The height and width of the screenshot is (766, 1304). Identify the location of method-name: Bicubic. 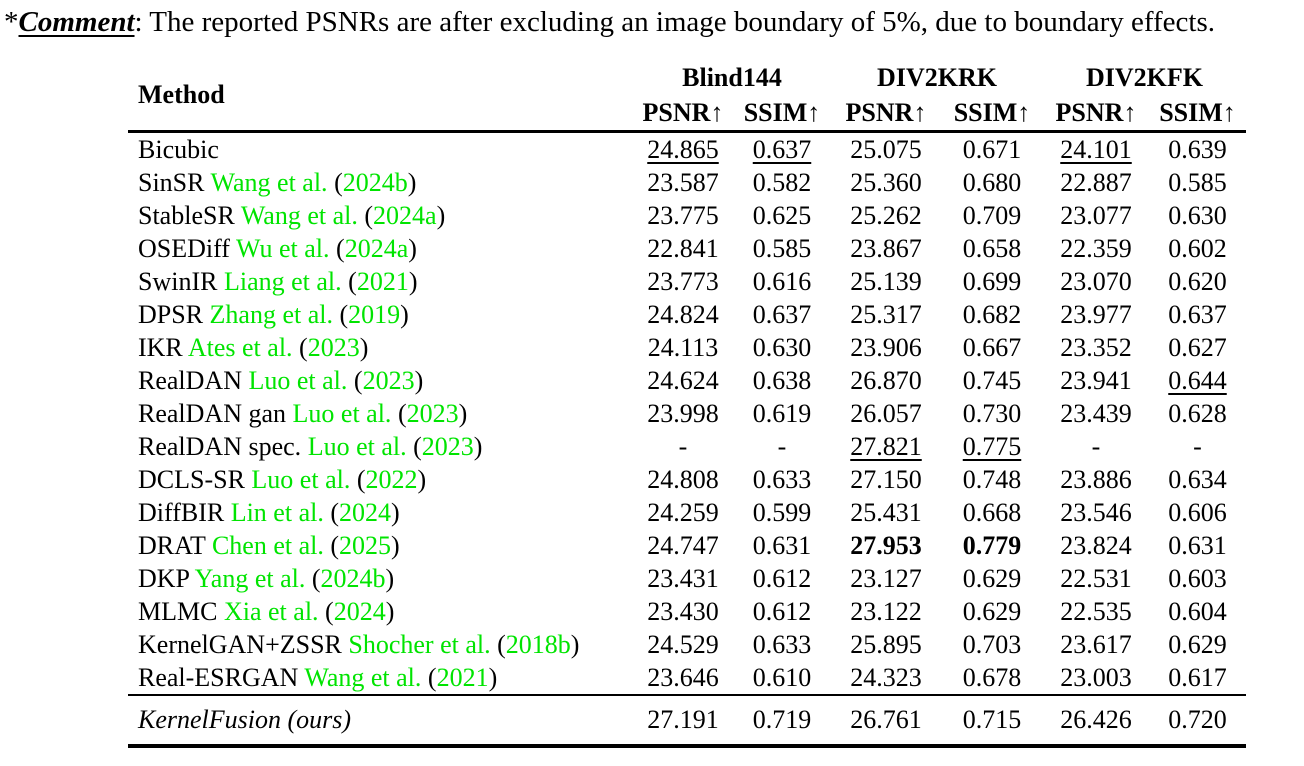
(178, 149).